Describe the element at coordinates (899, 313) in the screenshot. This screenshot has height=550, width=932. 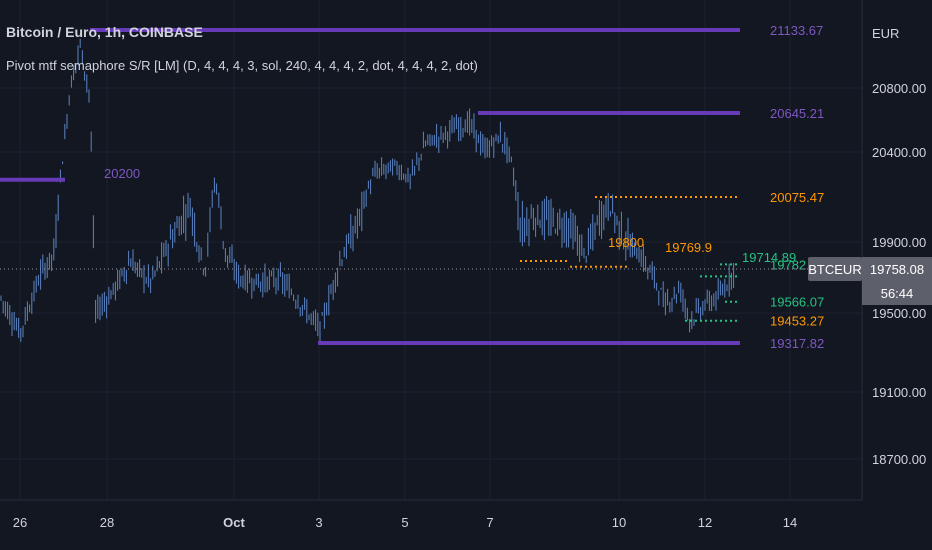
I see `y-tick-label: 19500.00` at that location.